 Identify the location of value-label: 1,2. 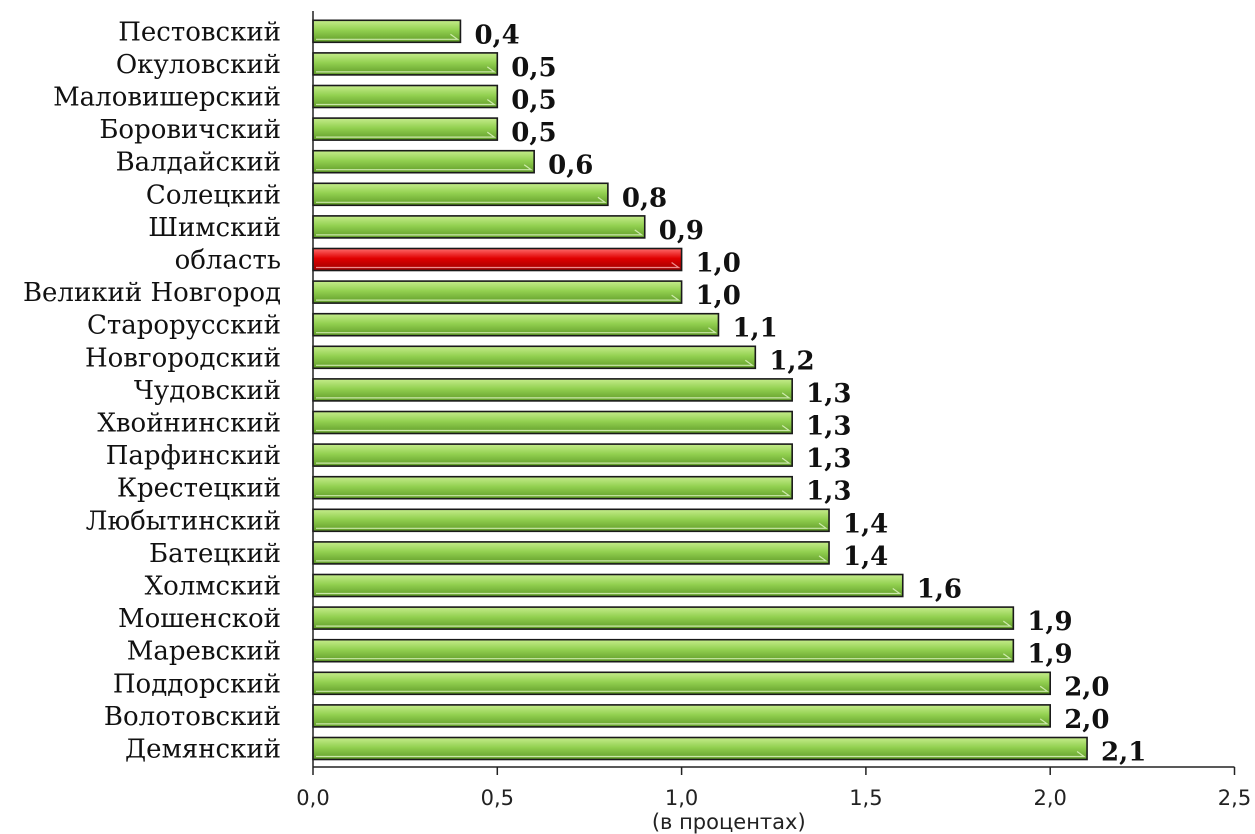
(791, 361).